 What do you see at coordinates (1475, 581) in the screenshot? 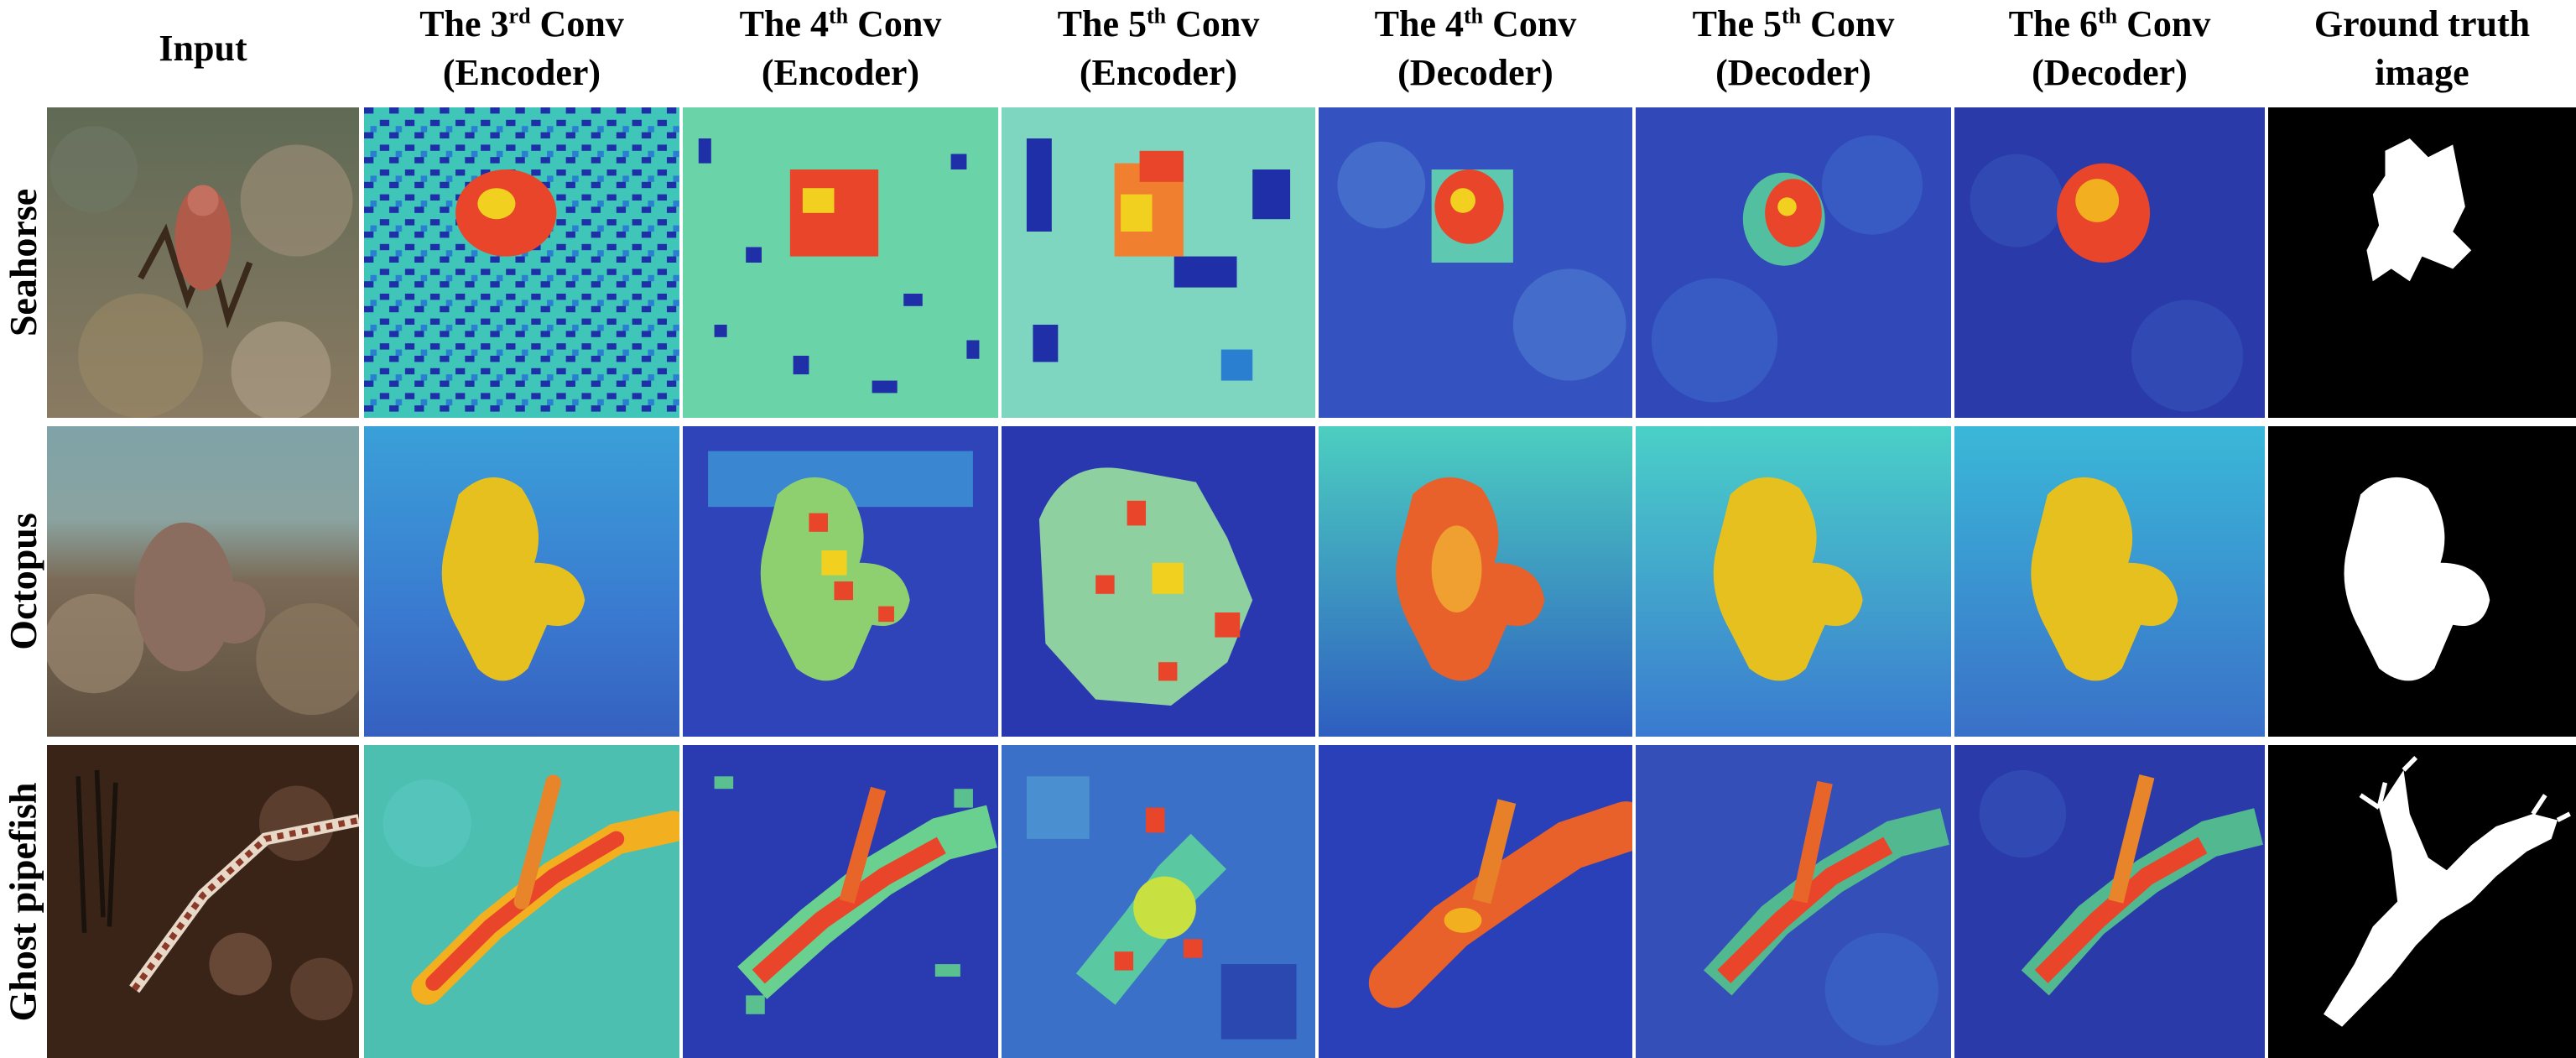
I see `octopus-decoder-conv4-heatmap` at bounding box center [1475, 581].